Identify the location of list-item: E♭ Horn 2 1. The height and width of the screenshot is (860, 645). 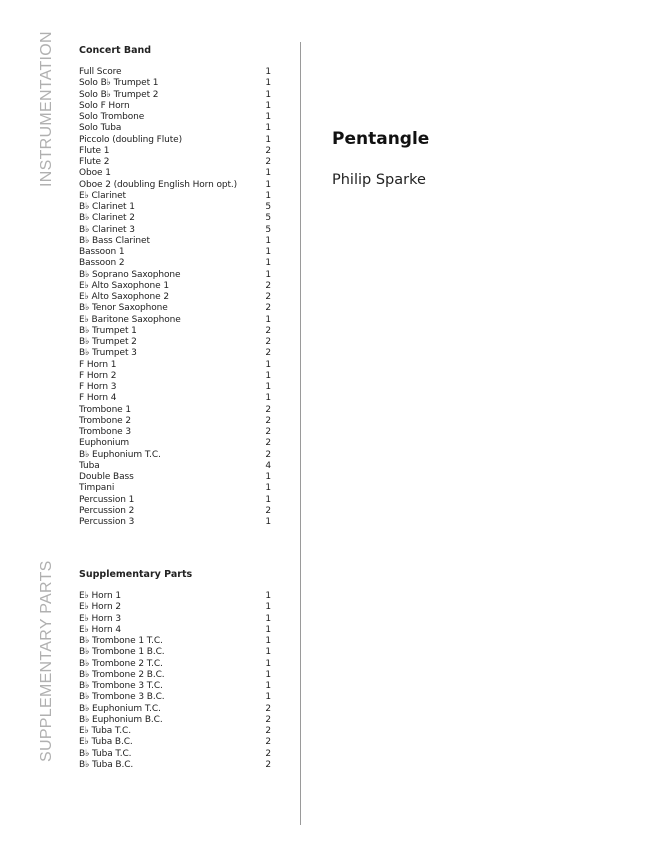
(175, 607).